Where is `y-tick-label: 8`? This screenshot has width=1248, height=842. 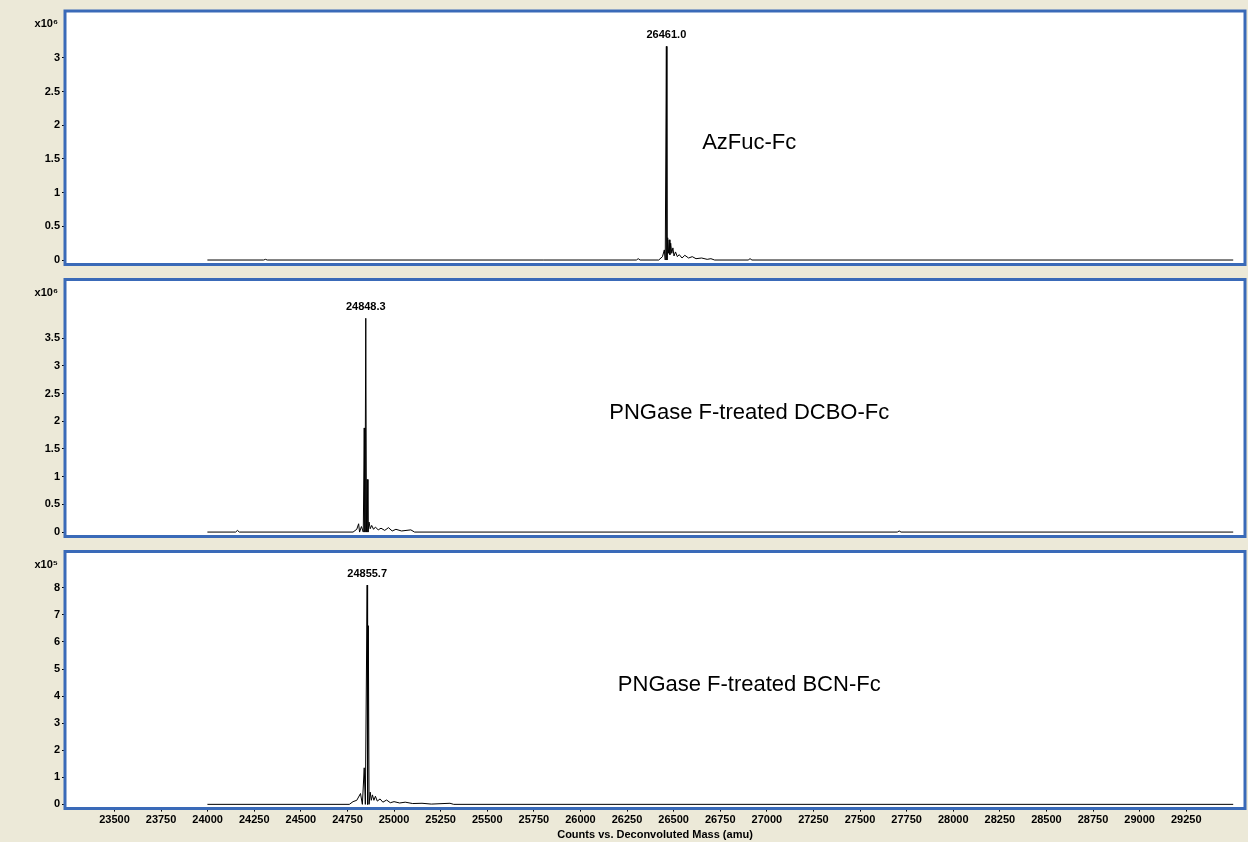 y-tick-label: 8 is located at coordinates (56, 586).